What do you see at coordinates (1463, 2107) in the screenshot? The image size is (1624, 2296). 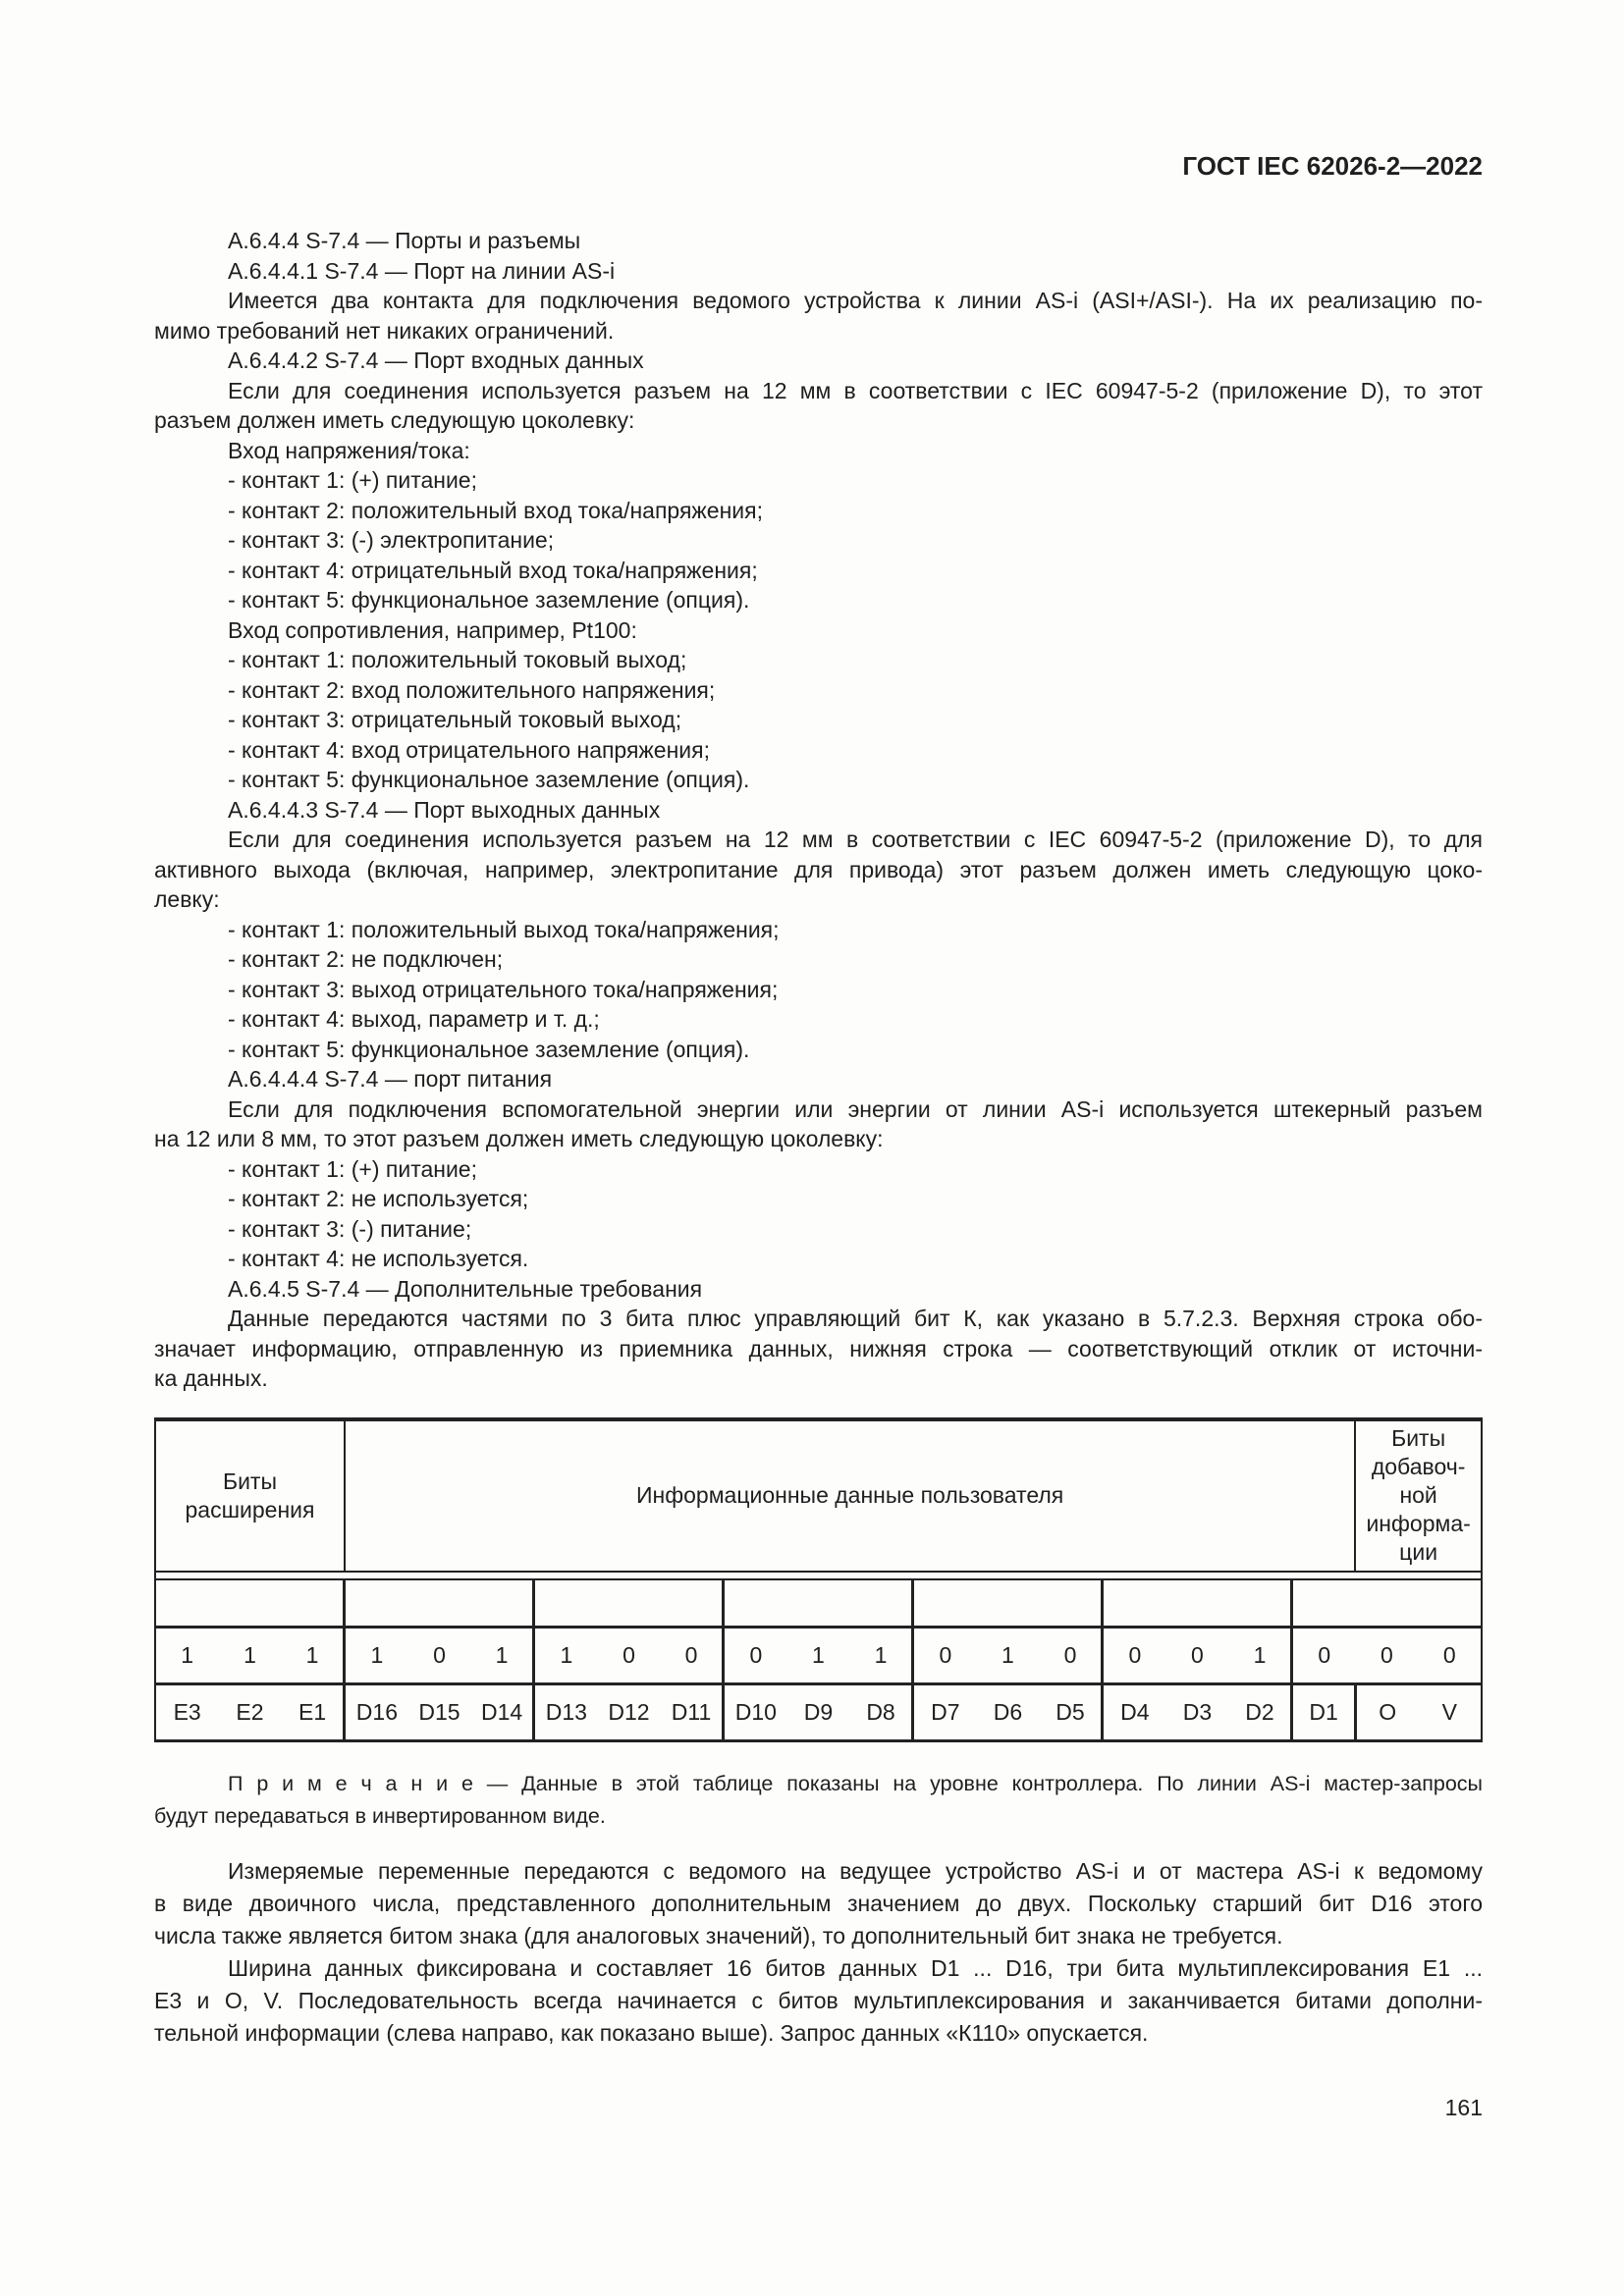 I see `page-number: 161` at bounding box center [1463, 2107].